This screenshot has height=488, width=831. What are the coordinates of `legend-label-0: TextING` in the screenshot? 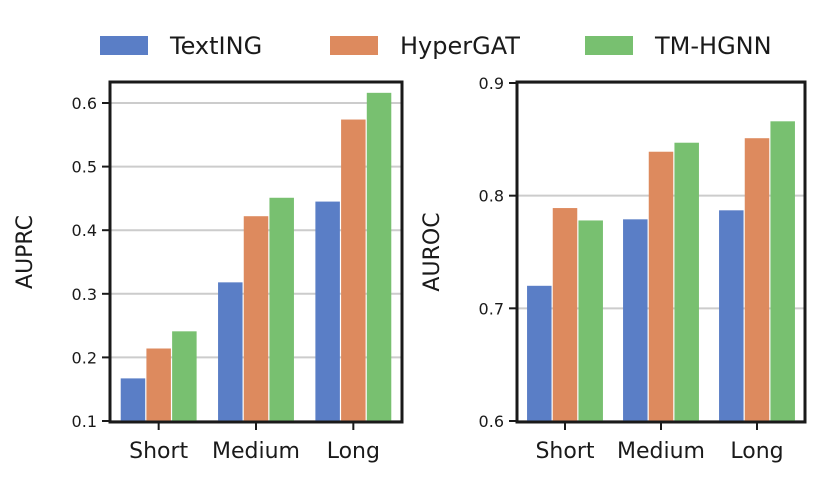 It's located at (215, 46).